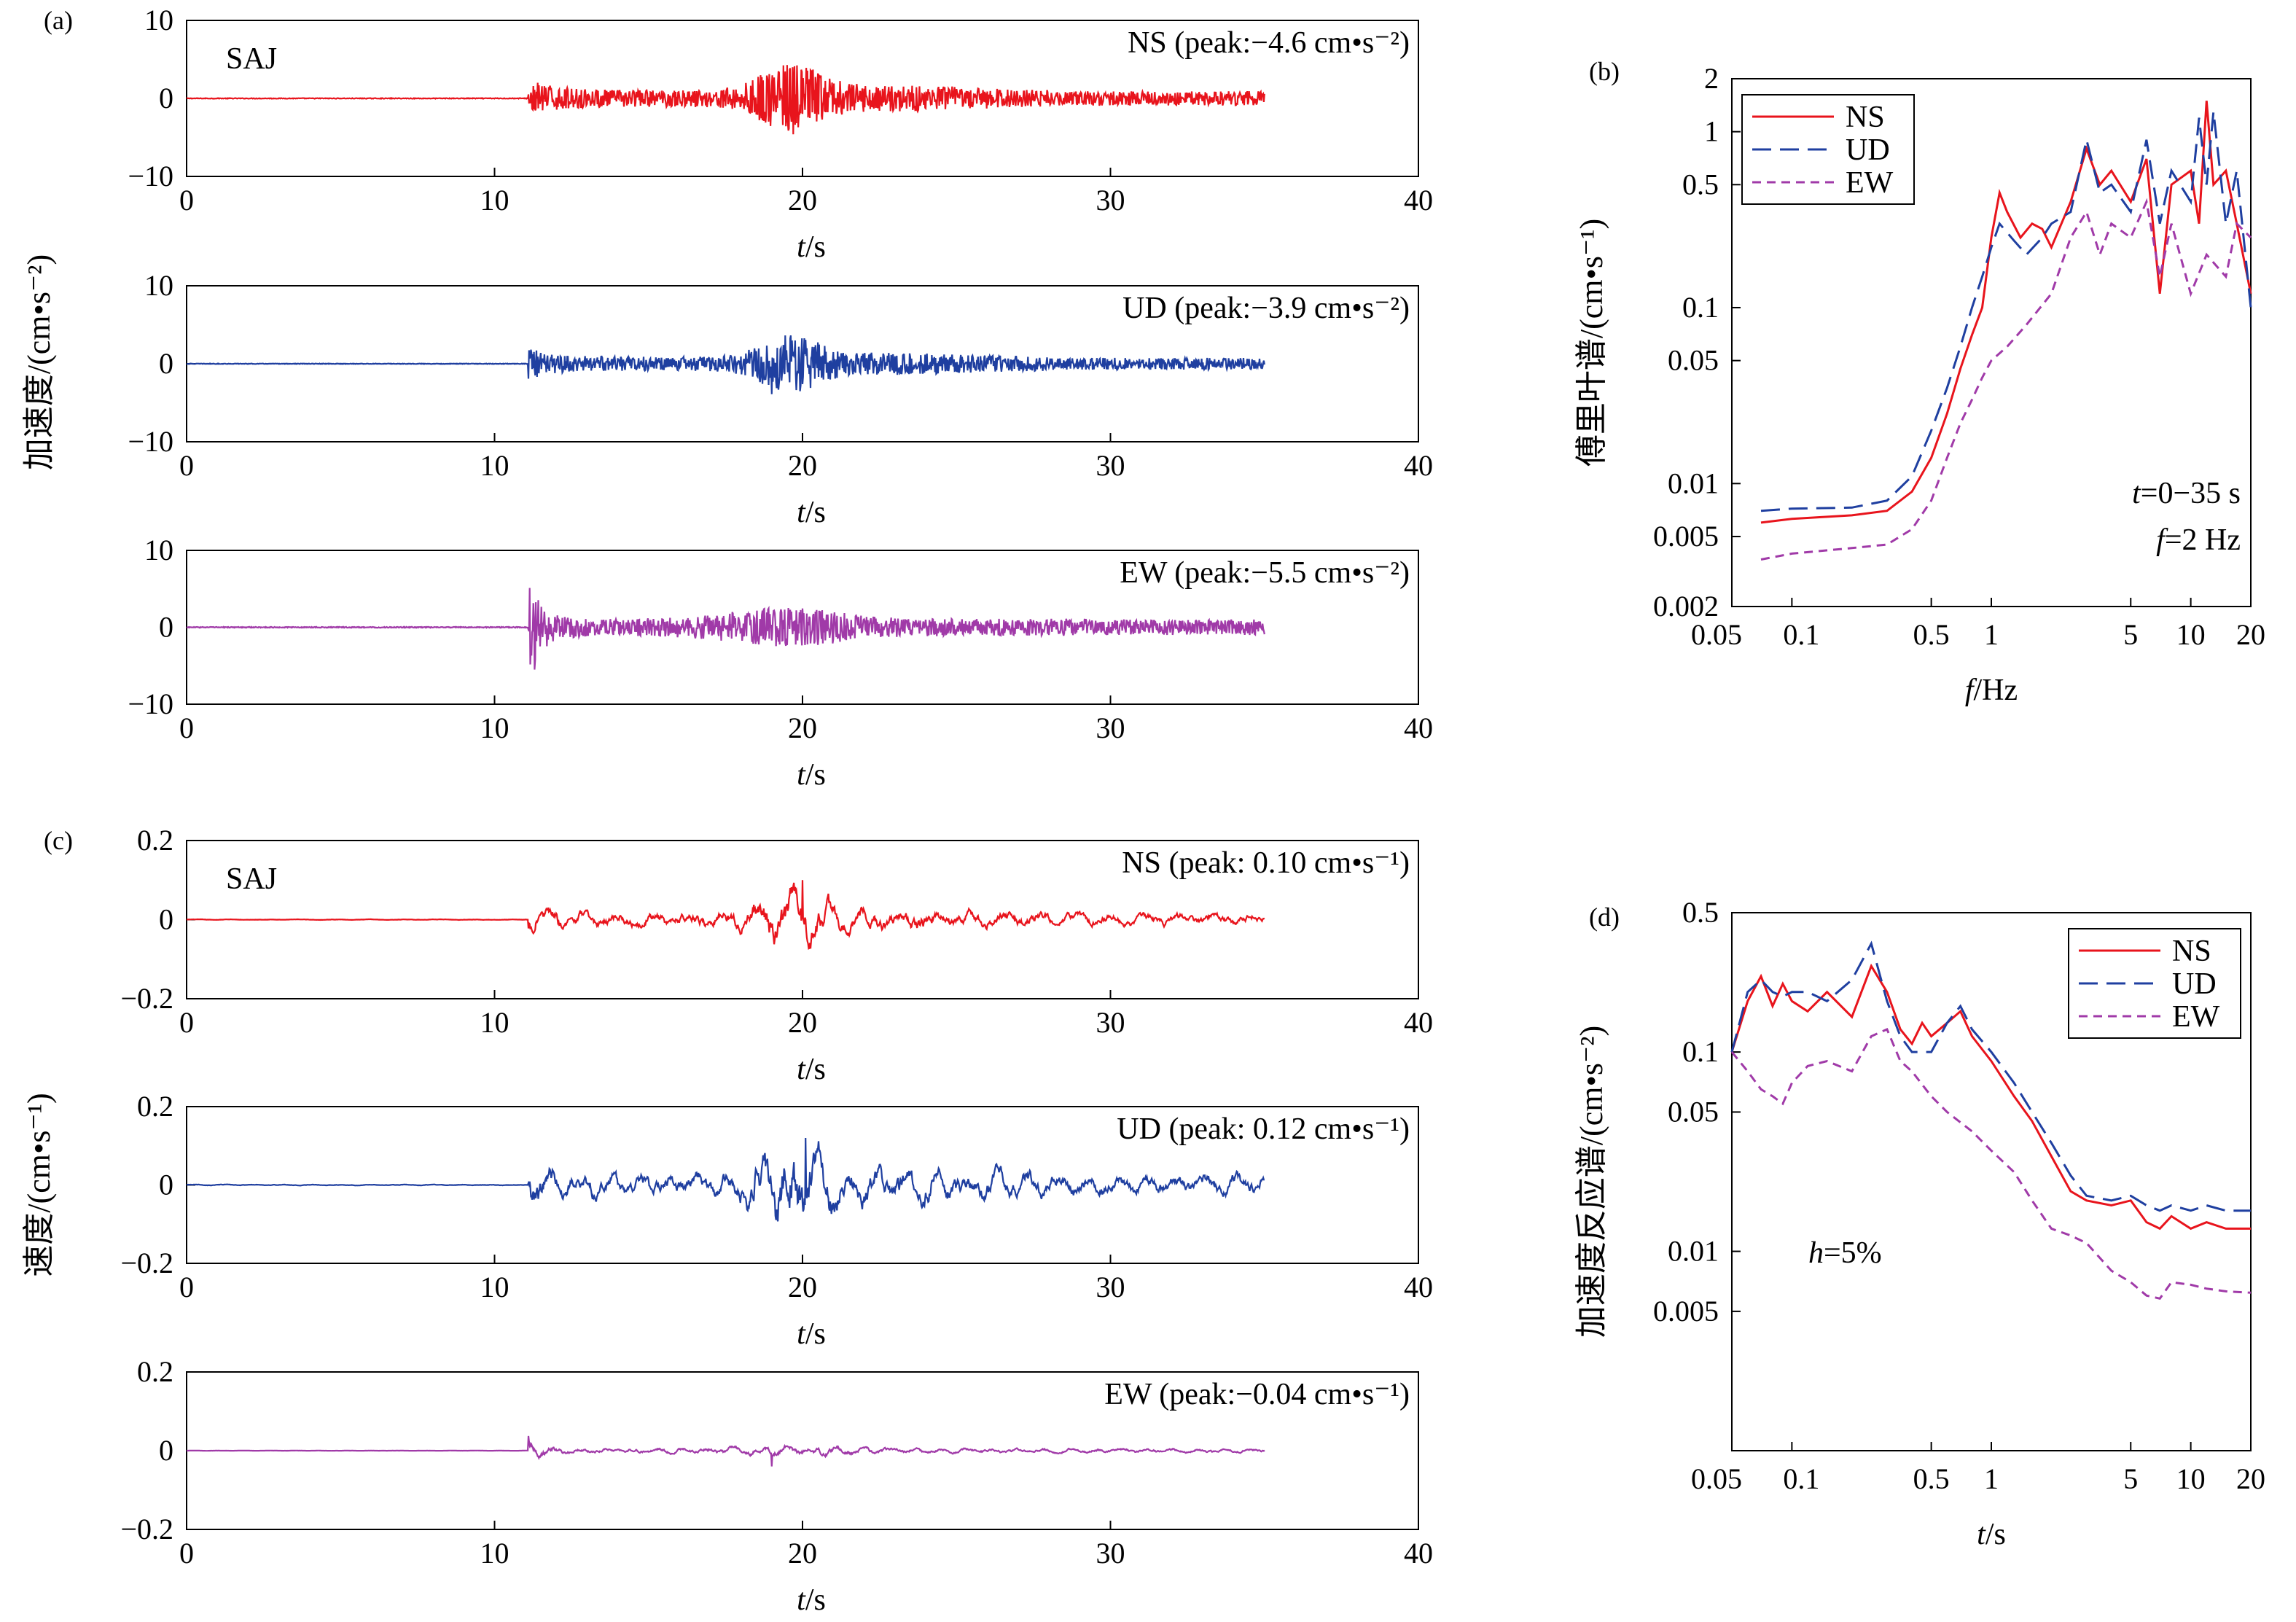 The height and width of the screenshot is (1622, 2296). What do you see at coordinates (39, 1185) in the screenshot?
I see `y-axis-label: 速度/(cm•s⁻¹)` at bounding box center [39, 1185].